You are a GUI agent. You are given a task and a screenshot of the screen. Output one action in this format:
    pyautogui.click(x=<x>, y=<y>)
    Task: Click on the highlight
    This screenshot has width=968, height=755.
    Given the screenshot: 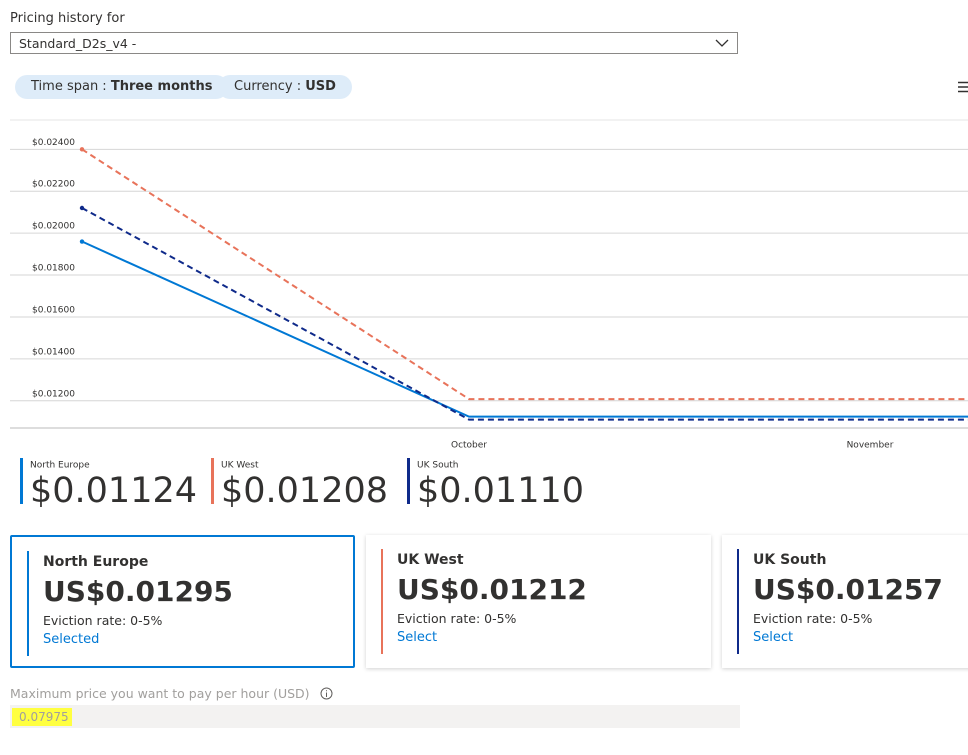 What is the action you would take?
    pyautogui.click(x=42, y=717)
    